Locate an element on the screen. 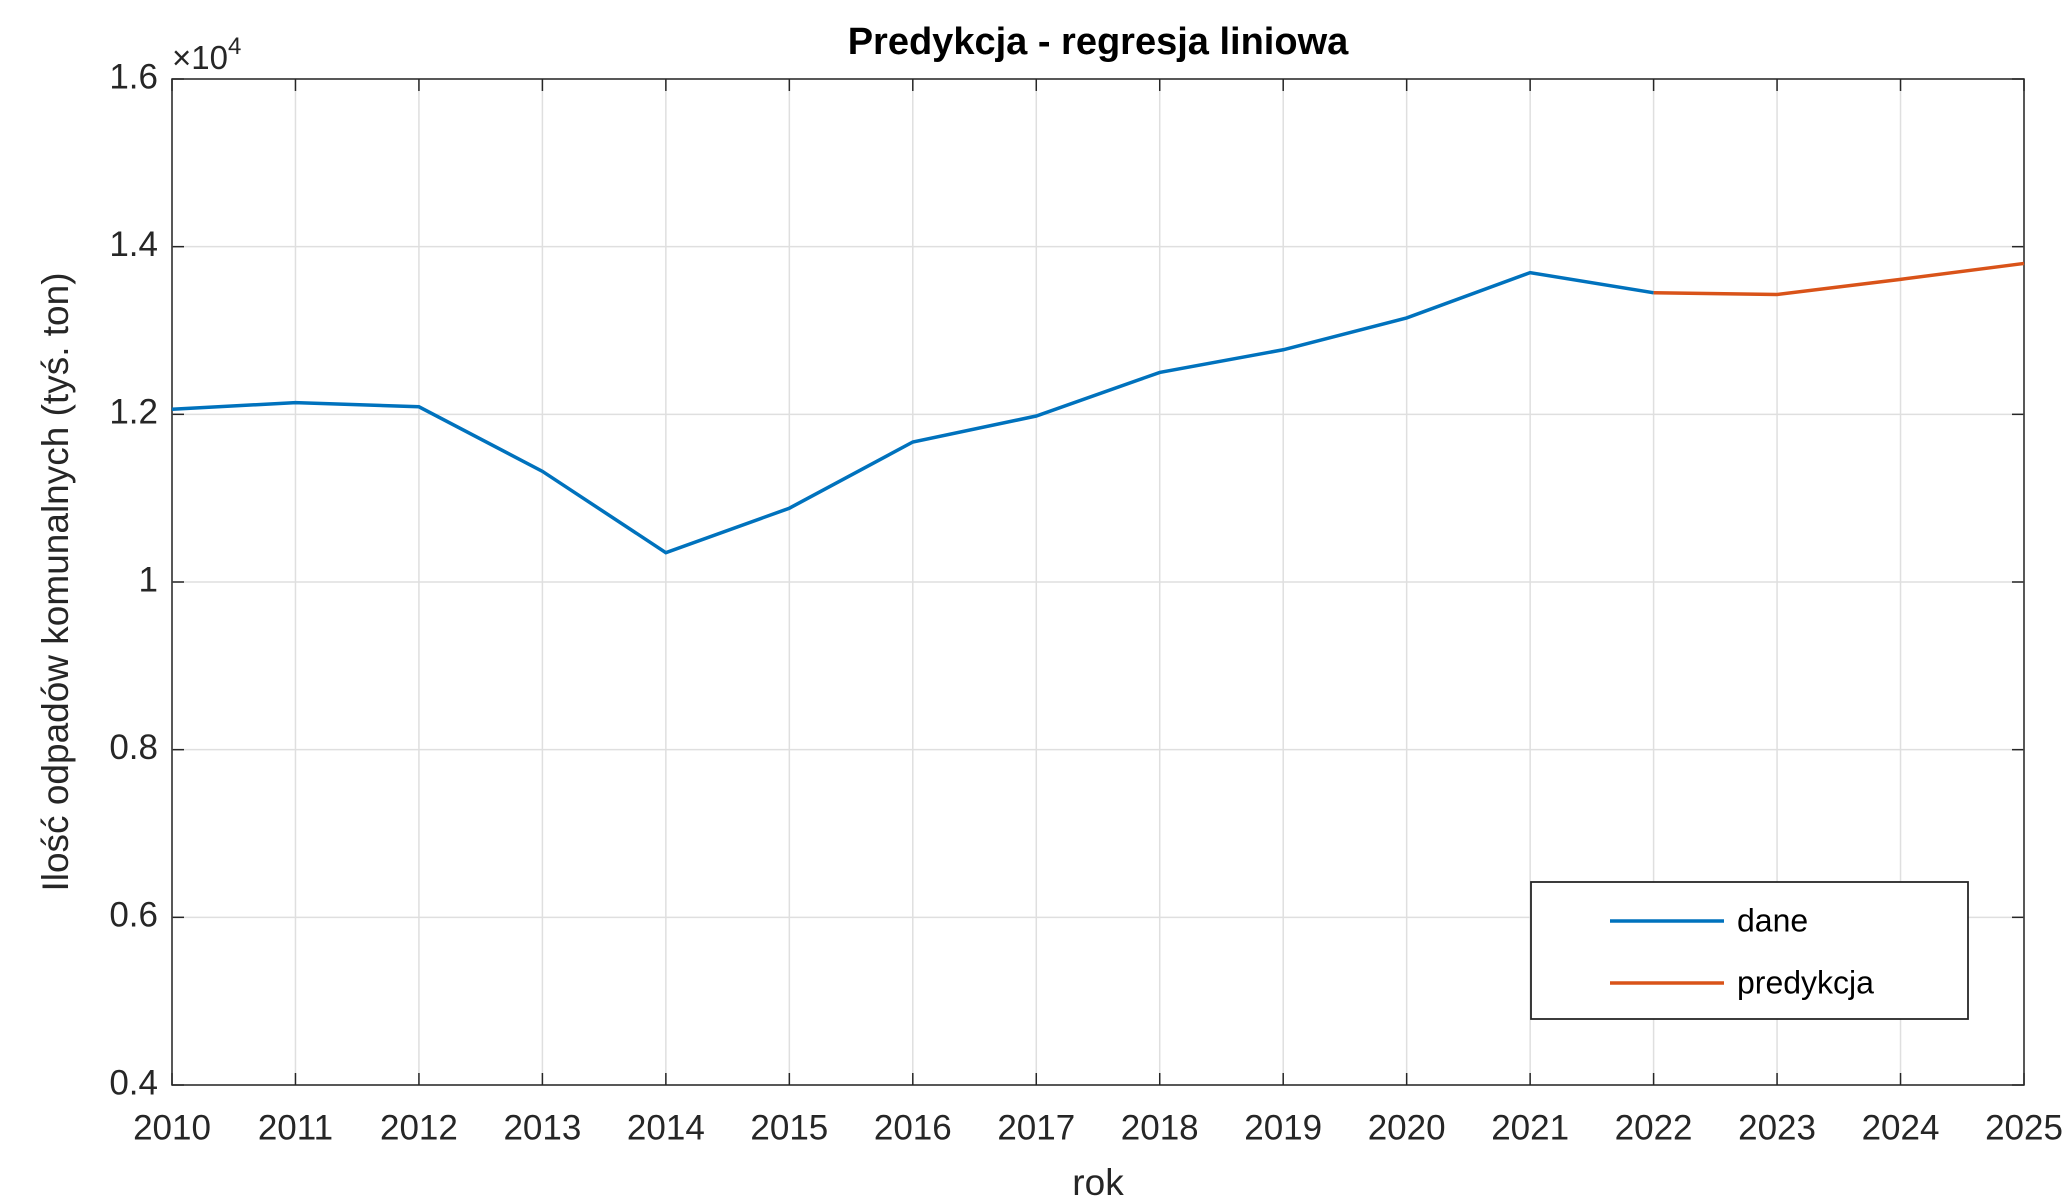  y-tick-label: 1.4 is located at coordinates (133, 244).